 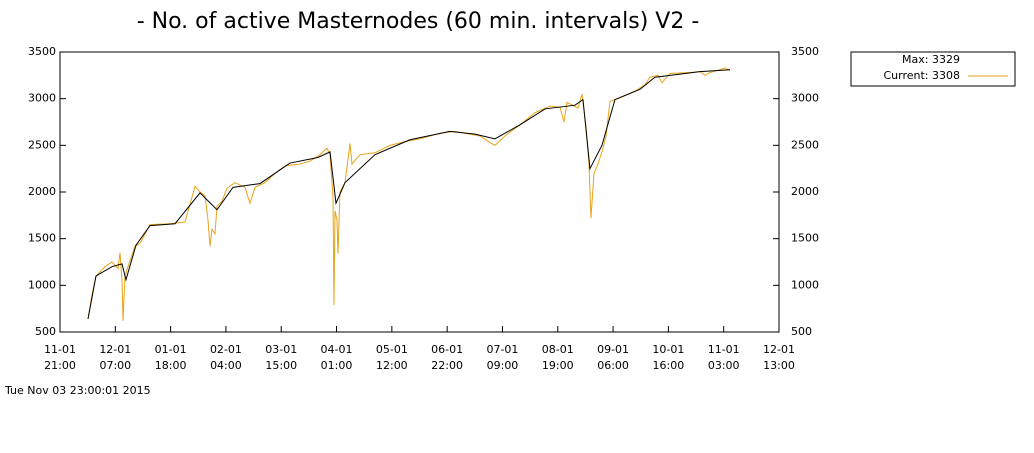 What do you see at coordinates (724, 365) in the screenshot?
I see `x-tick-label: 03:00` at bounding box center [724, 365].